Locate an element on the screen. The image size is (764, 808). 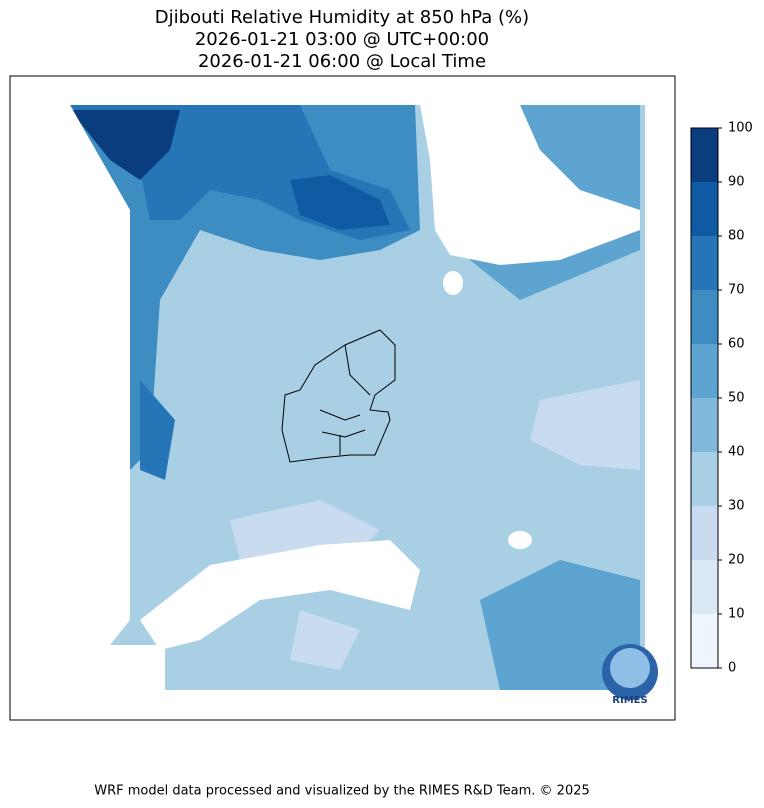
colorbar-tick-label: 80 is located at coordinates (736, 236).